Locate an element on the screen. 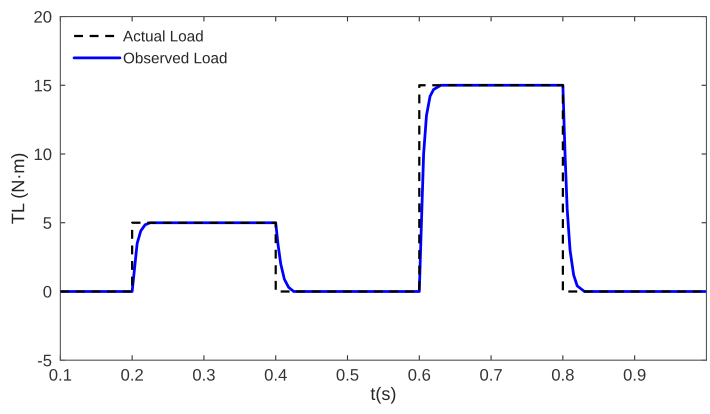 Image resolution: width=710 pixels, height=414 pixels. y-tick-label: 20 is located at coordinates (43, 16).